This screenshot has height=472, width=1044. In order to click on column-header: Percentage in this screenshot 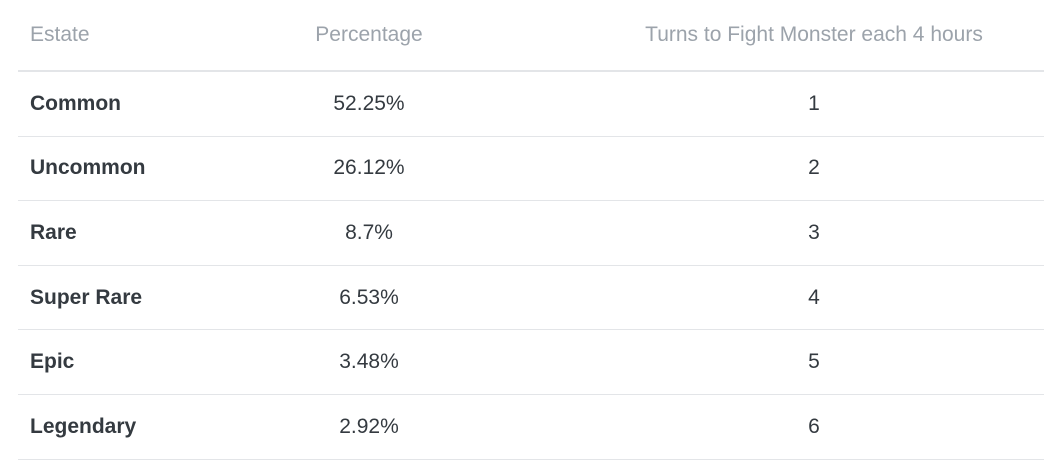, I will do `click(369, 34)`.